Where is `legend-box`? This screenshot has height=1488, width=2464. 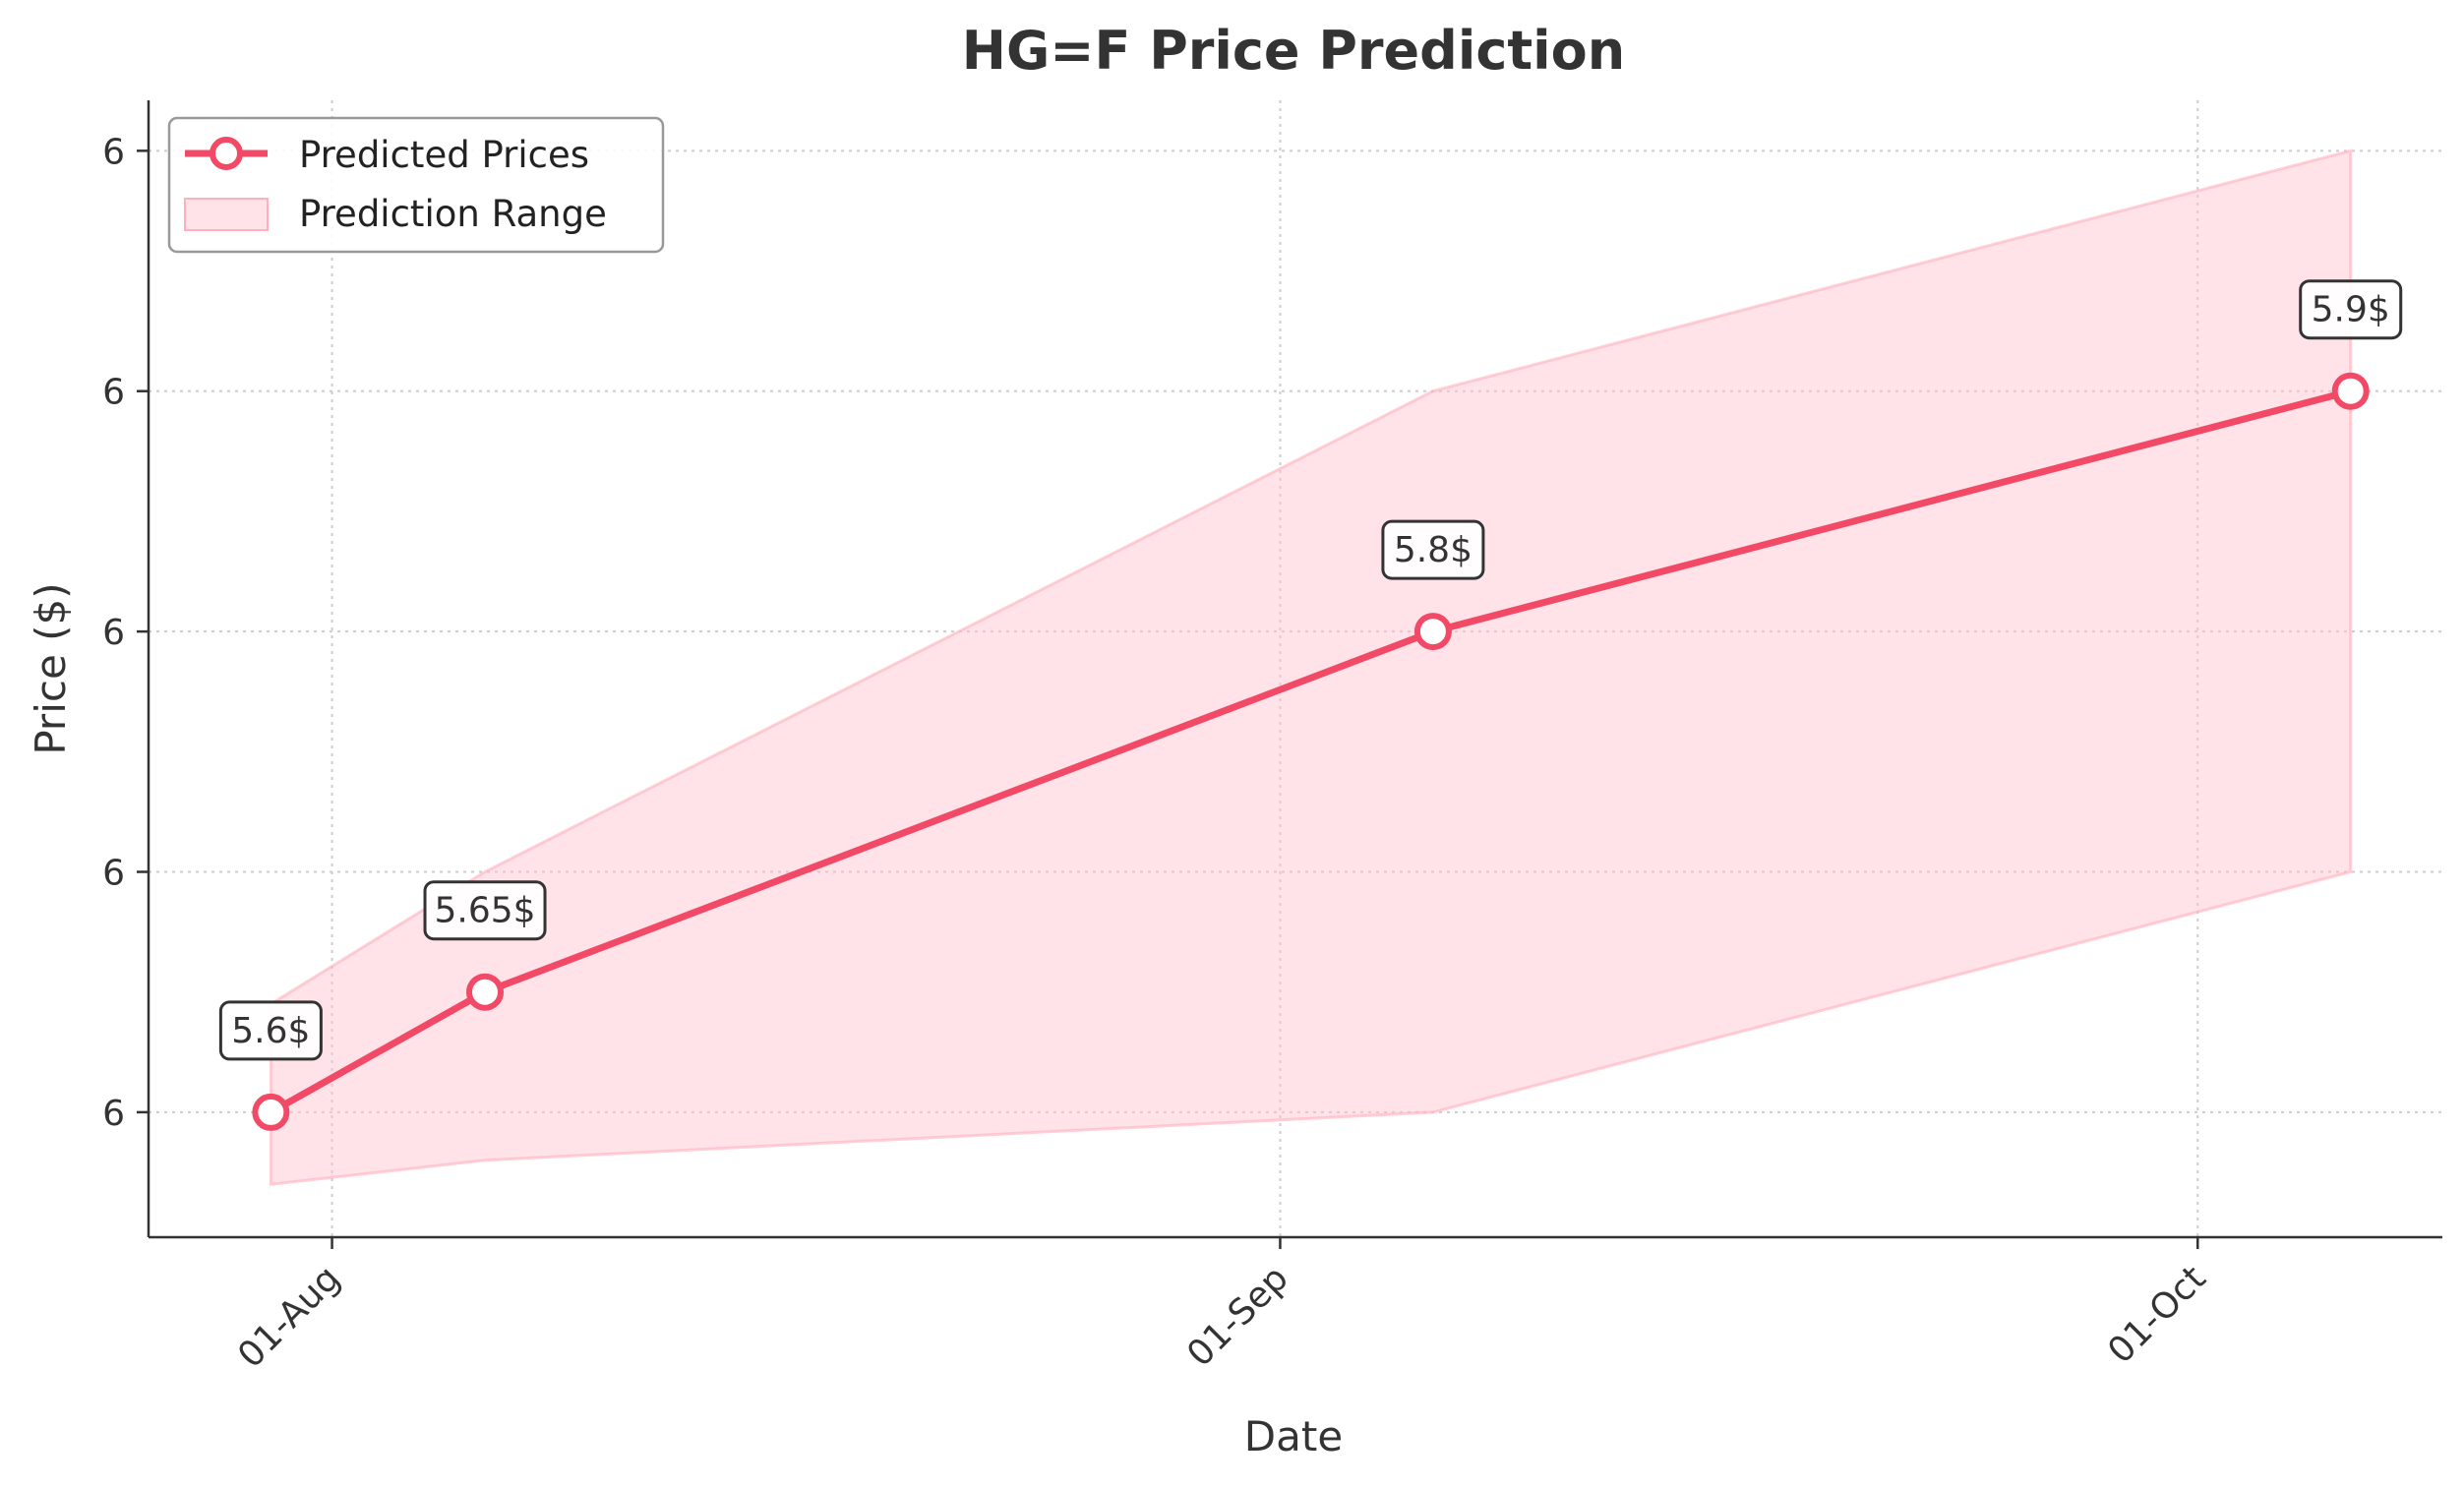
legend-box is located at coordinates (416, 185).